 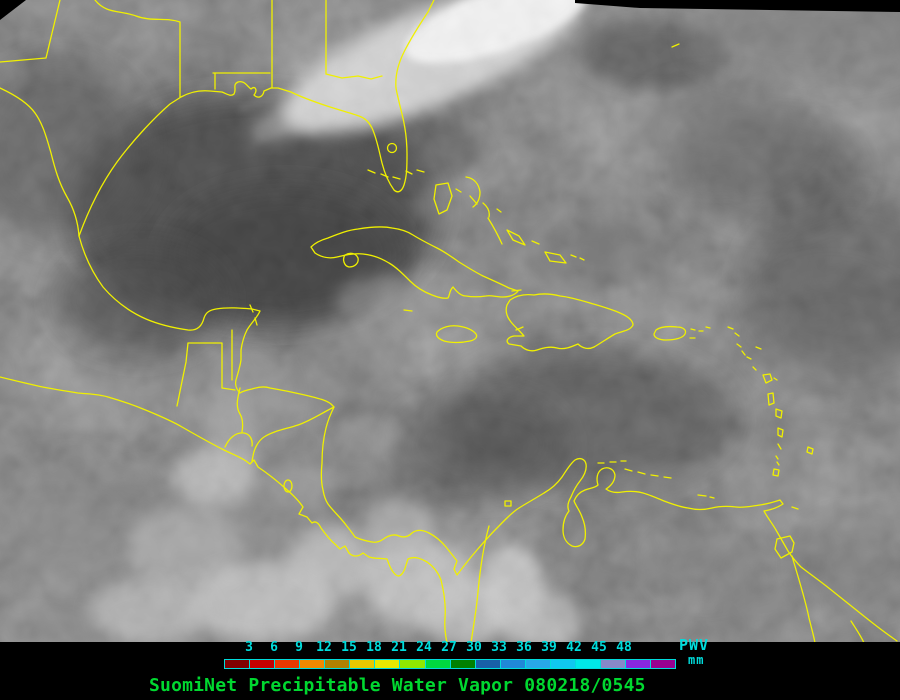 I want to click on coastline-rio-grande, so click(x=40, y=162).